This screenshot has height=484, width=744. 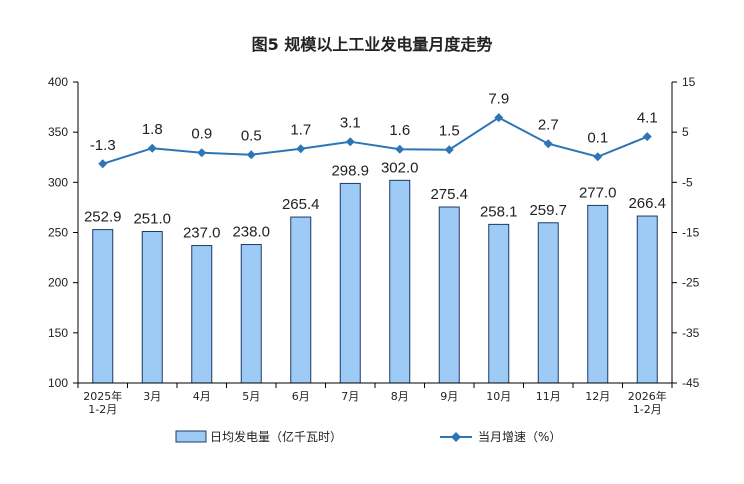 What do you see at coordinates (58, 333) in the screenshot?
I see `left-tick-label: 150` at bounding box center [58, 333].